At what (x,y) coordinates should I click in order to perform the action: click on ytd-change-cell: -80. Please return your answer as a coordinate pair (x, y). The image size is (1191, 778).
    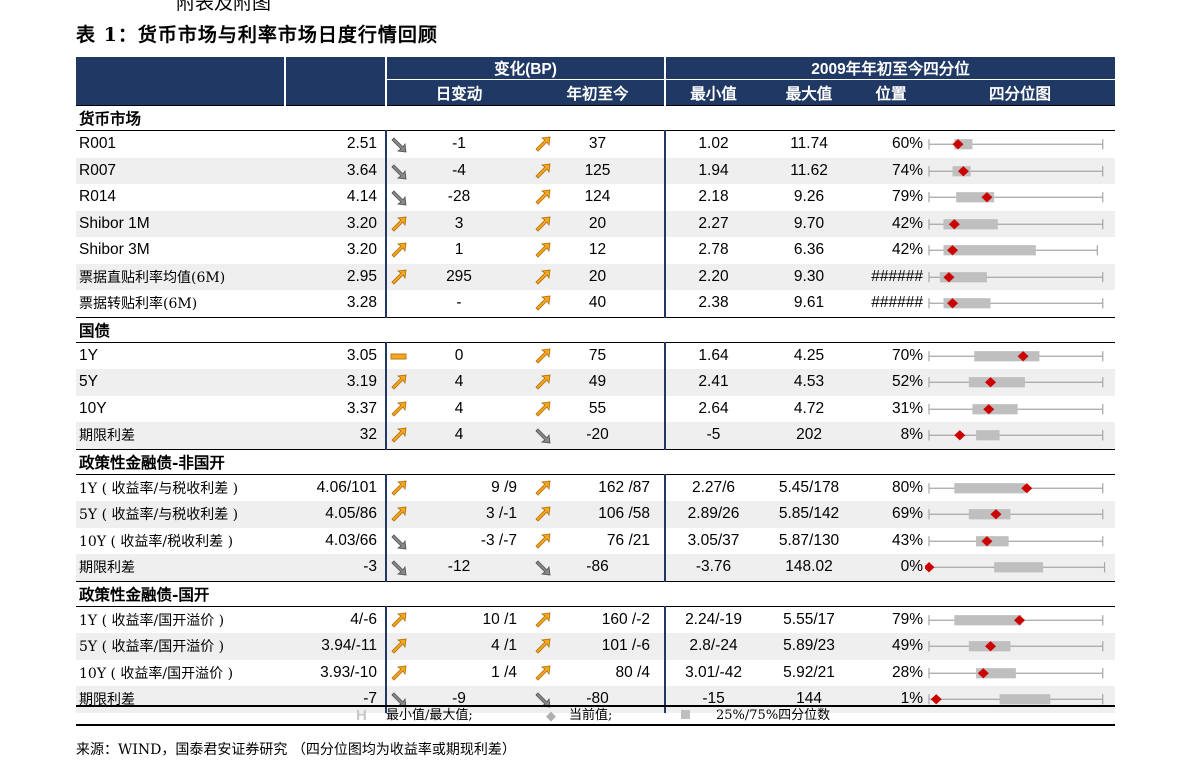
    Looking at the image, I should click on (598, 699).